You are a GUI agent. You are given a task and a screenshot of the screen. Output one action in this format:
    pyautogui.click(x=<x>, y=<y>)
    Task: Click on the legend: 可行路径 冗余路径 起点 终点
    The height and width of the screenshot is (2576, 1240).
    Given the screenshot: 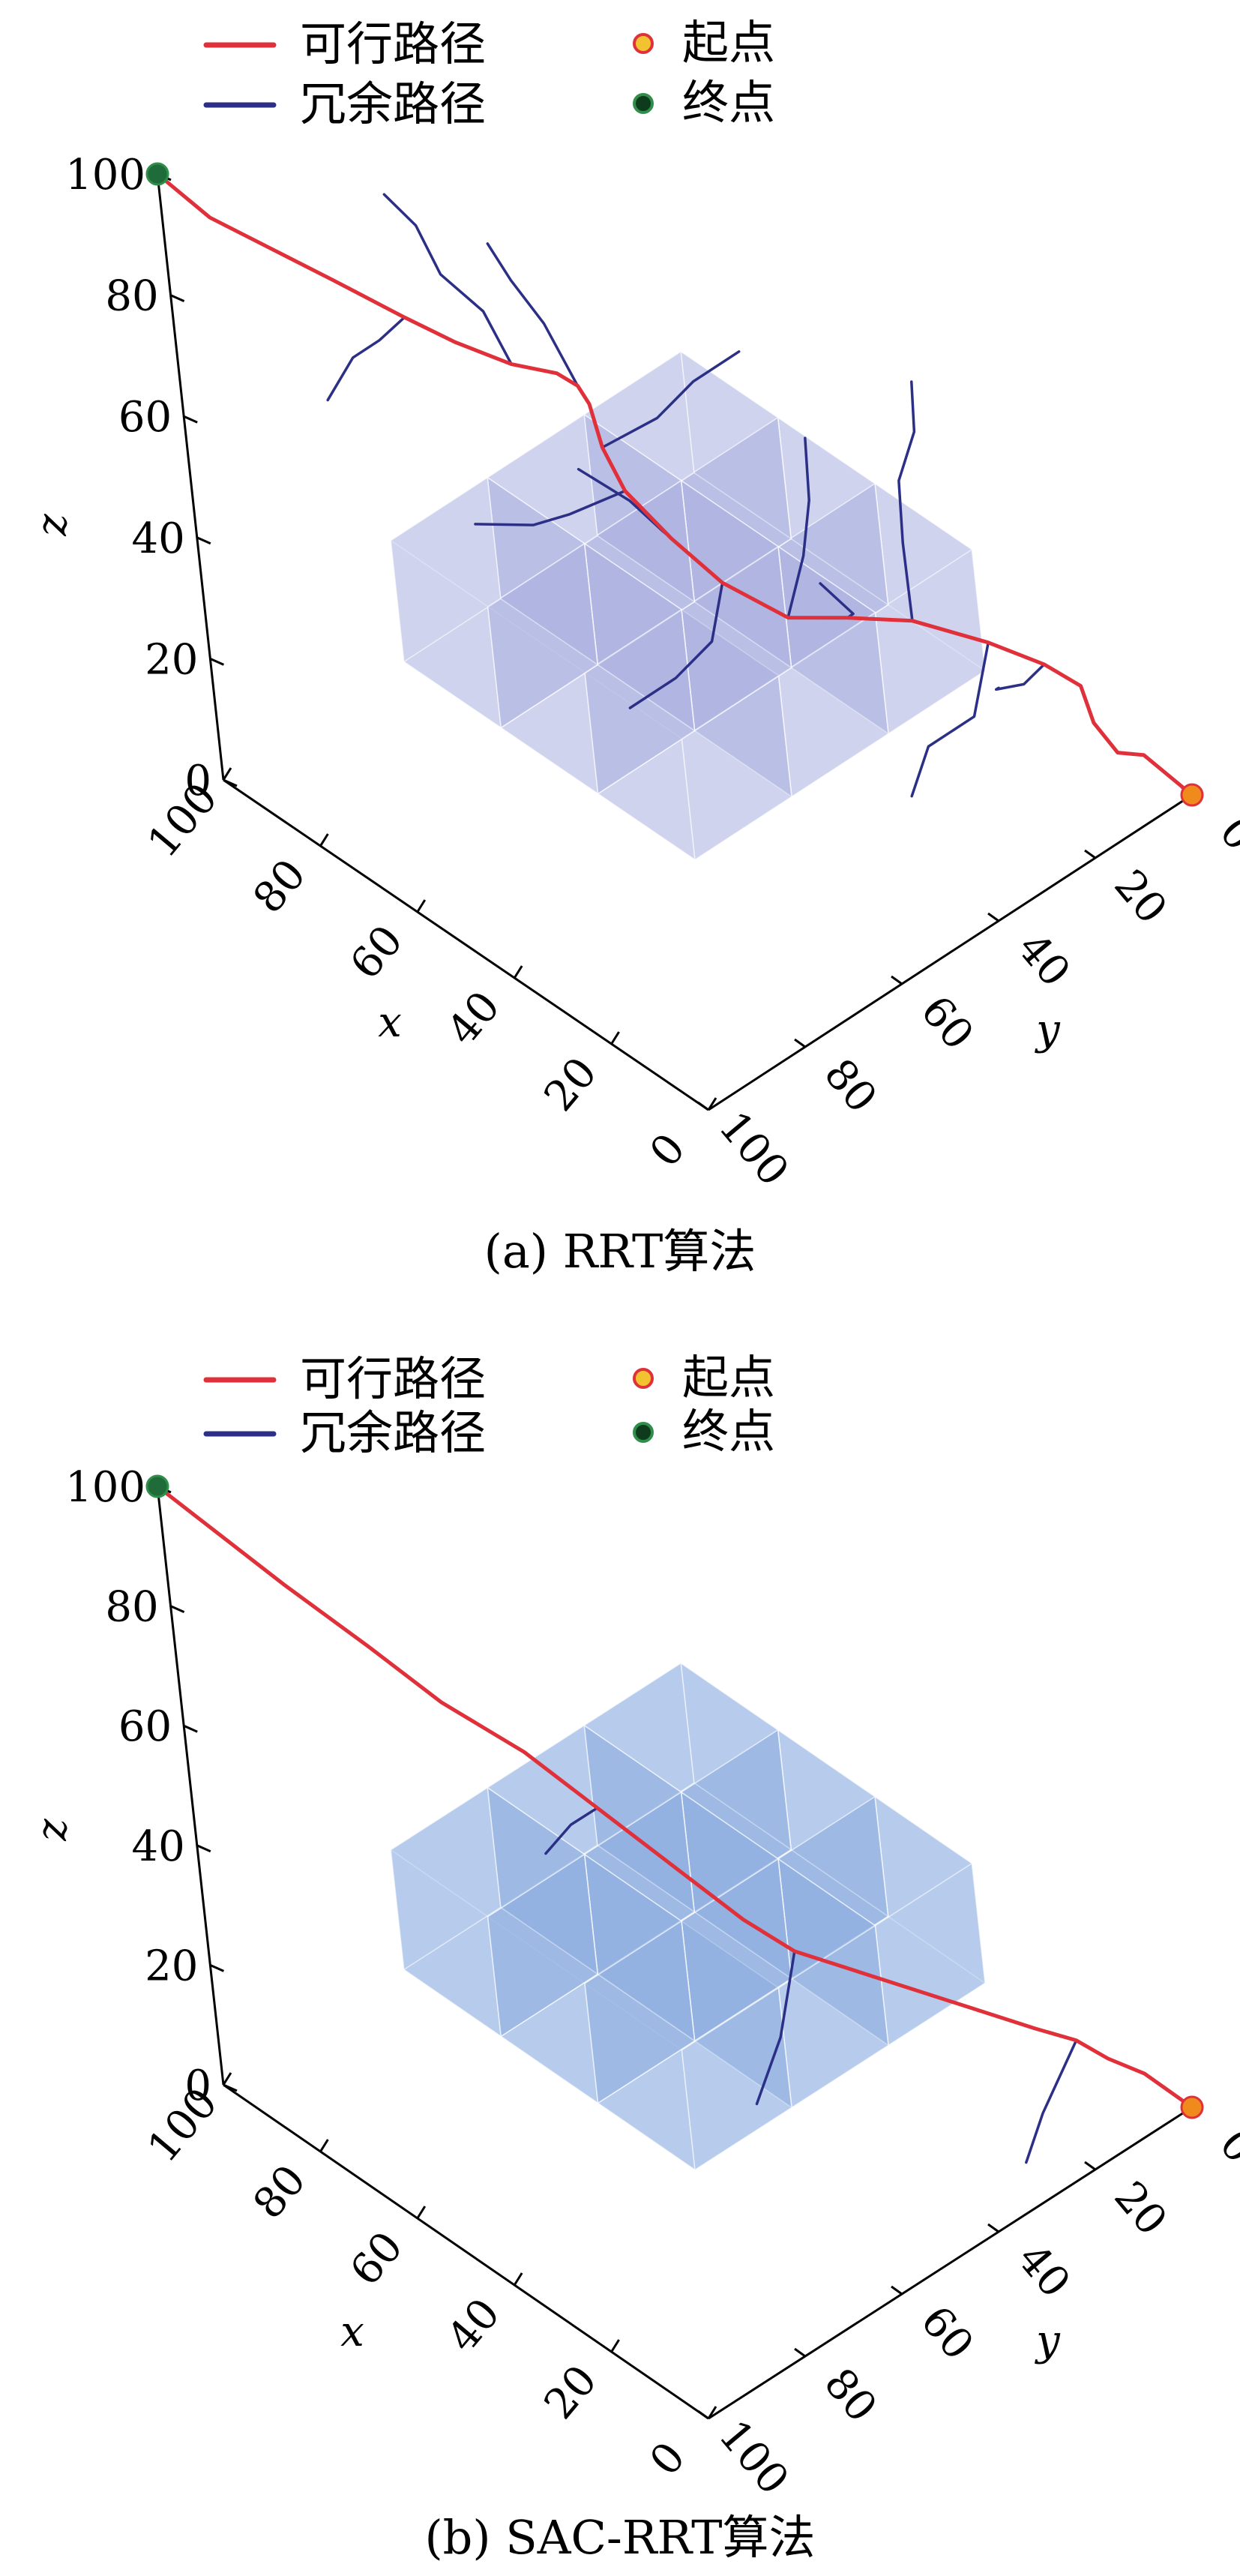 What is the action you would take?
    pyautogui.click(x=489, y=73)
    